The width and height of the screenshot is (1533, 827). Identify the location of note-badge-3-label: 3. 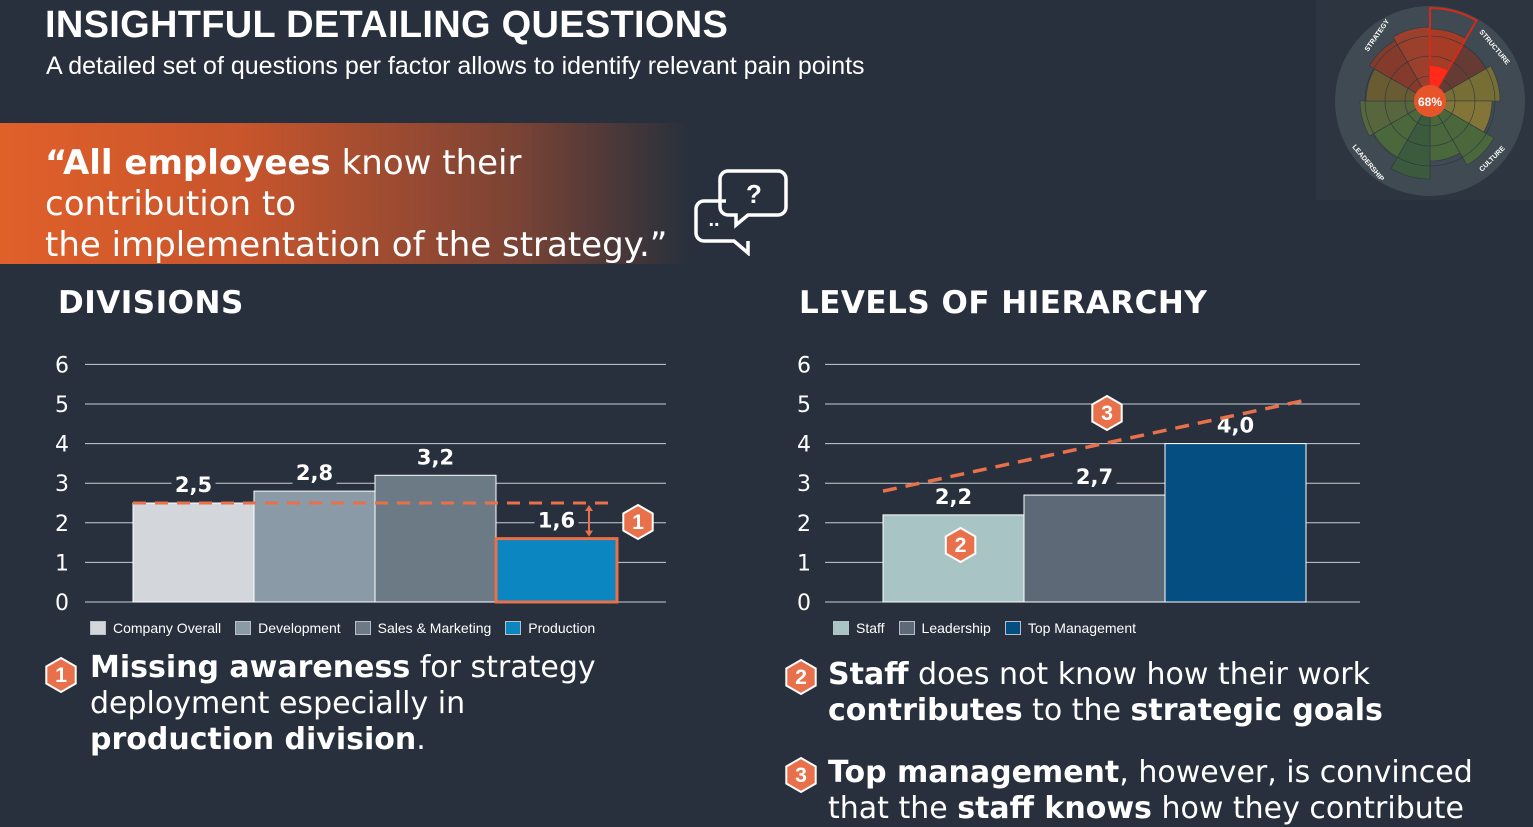
(801, 775).